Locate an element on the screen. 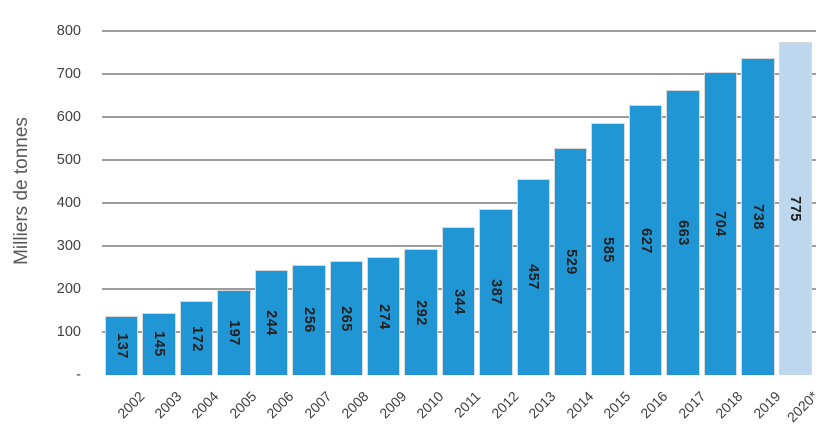  bar-2003: 145 is located at coordinates (159, 343).